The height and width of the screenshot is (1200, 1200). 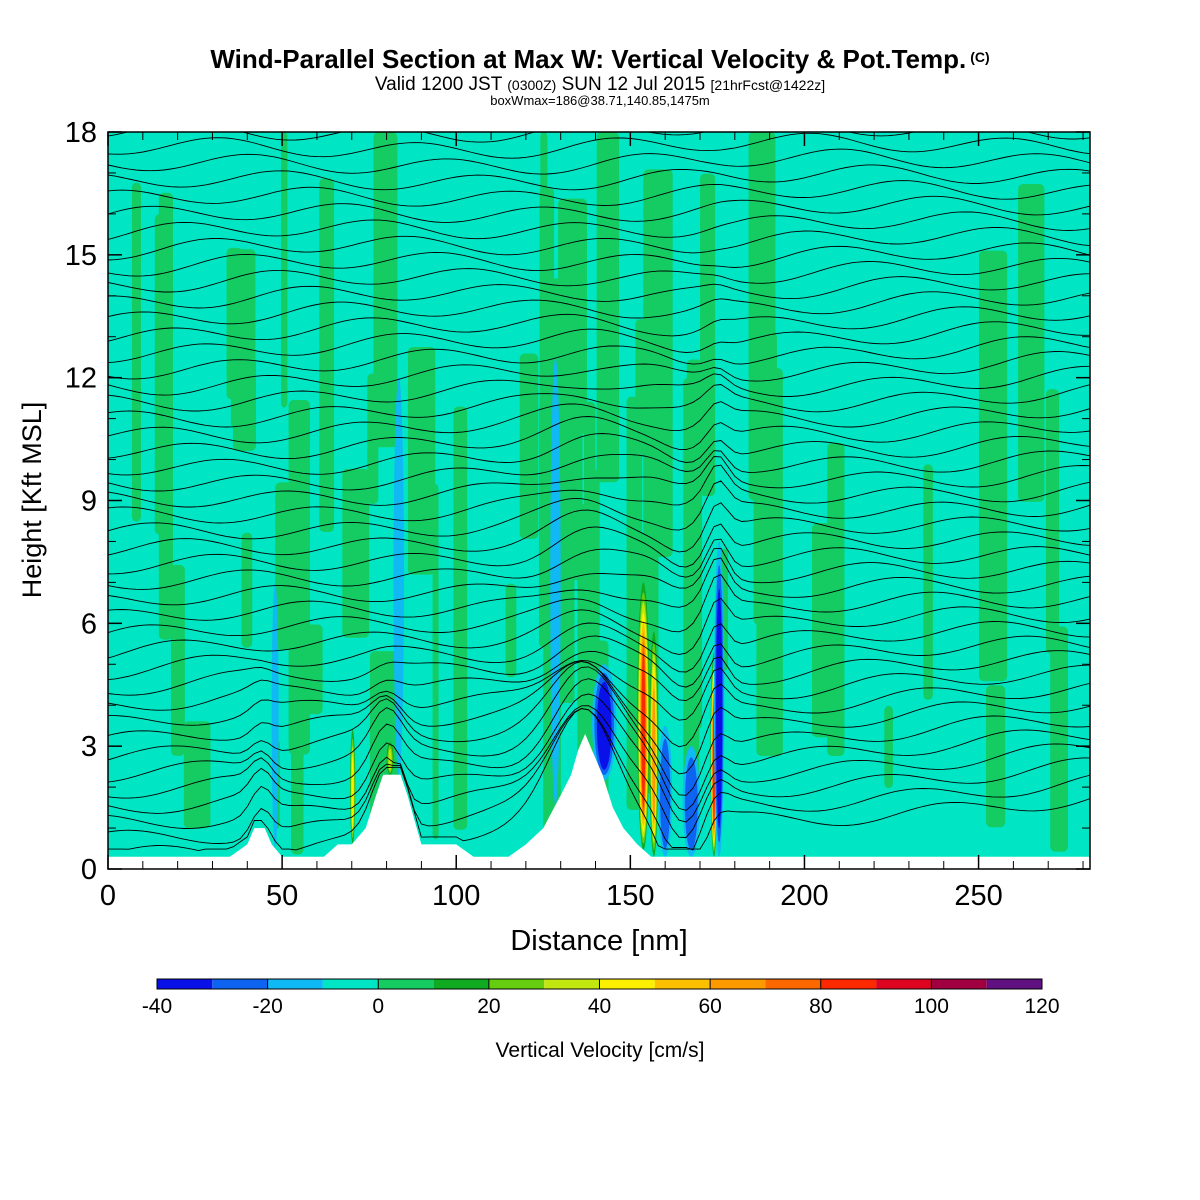 I want to click on valid-time: Valid 1200 JST, so click(x=438, y=84).